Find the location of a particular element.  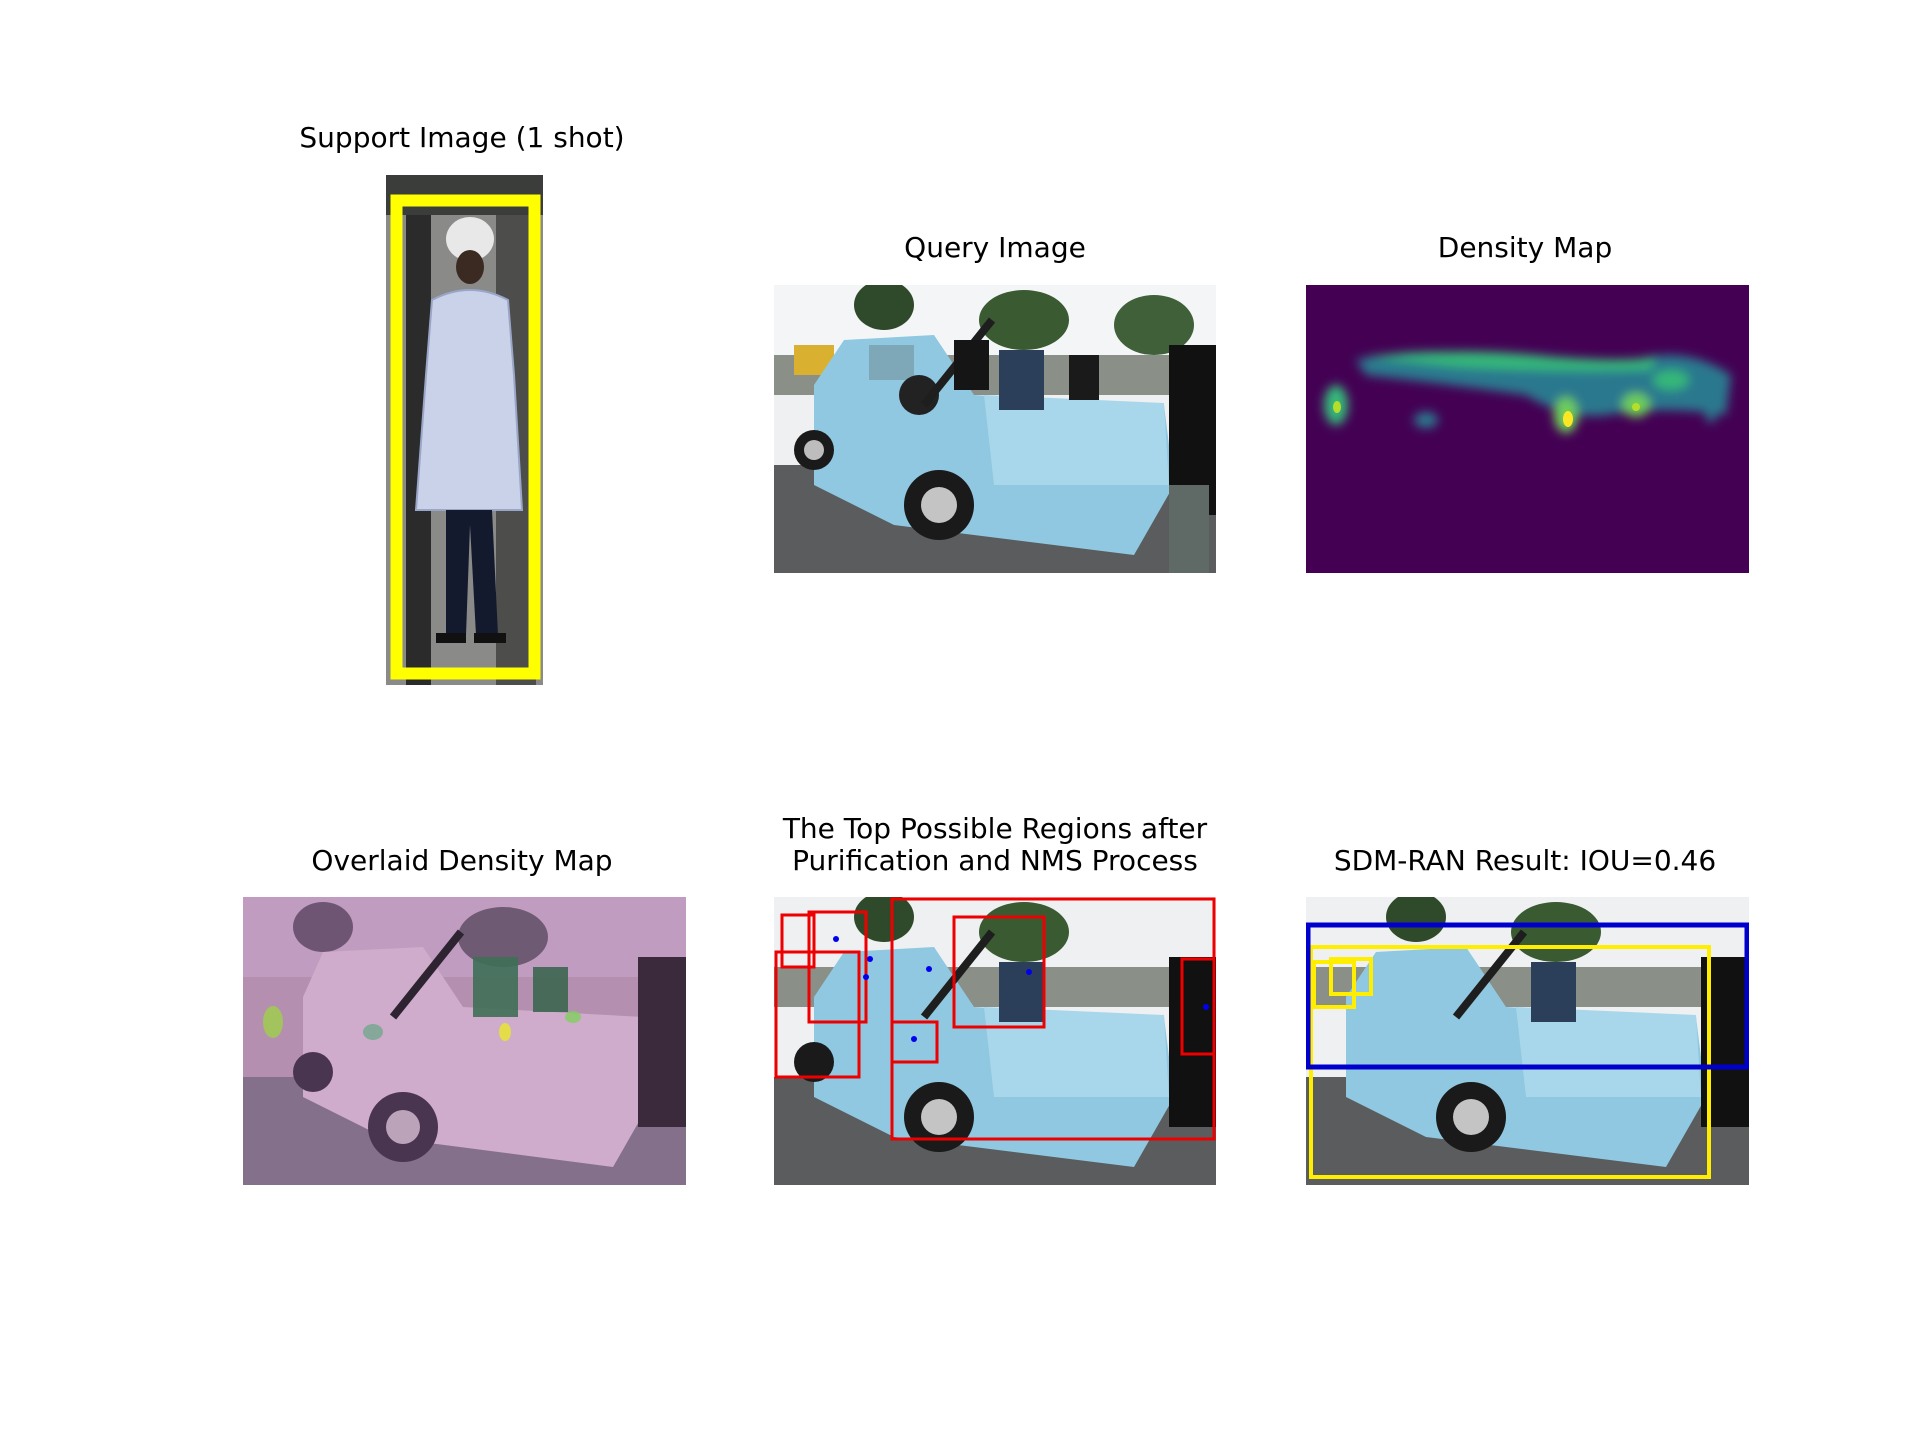

person-legs is located at coordinates (472, 572).